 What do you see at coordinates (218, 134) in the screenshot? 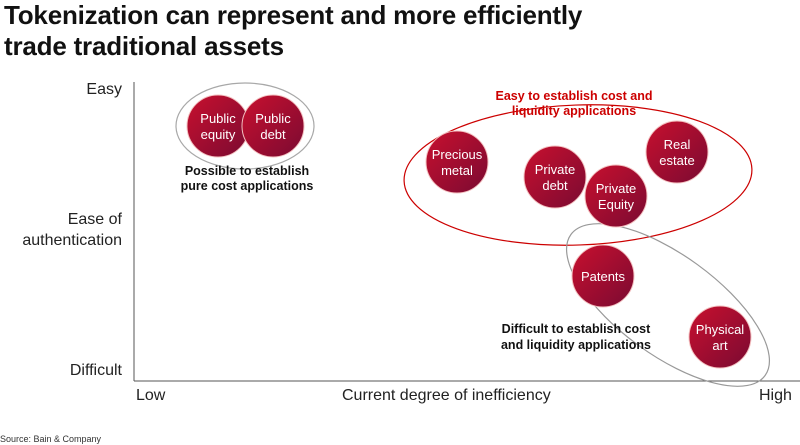
I see `bubble-label: equity` at bounding box center [218, 134].